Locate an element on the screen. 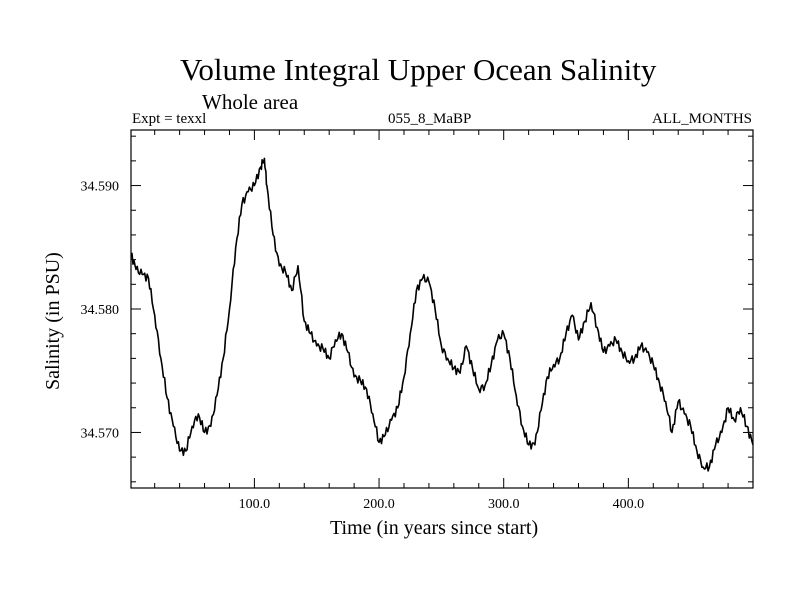 This screenshot has width=800, height=600. chart-title: Volume Integral Upper Ocean Salinity is located at coordinates (418, 69).